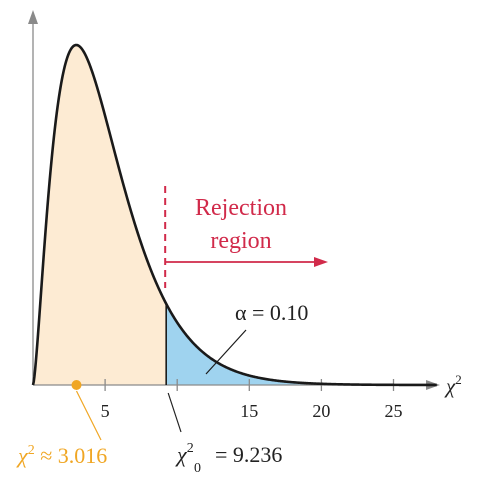 The height and width of the screenshot is (481, 483). Describe the element at coordinates (321, 262) in the screenshot. I see `rejection-arrowhead` at that location.